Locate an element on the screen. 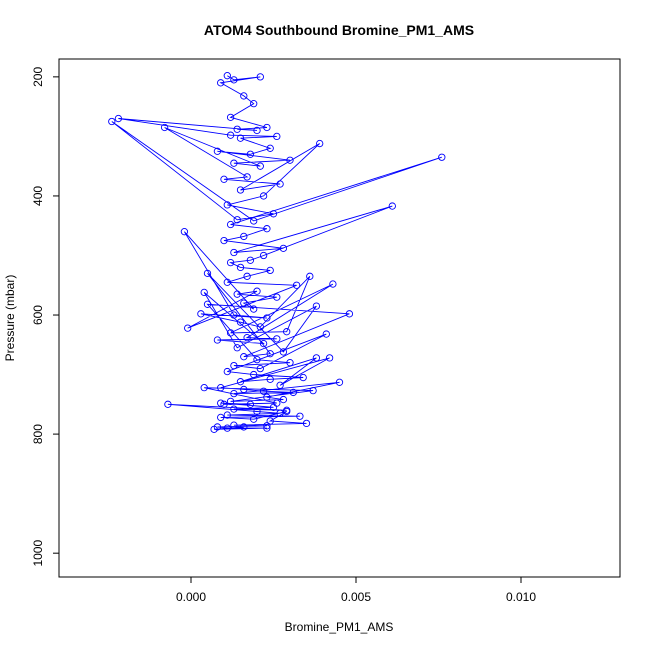 The image size is (650, 650). y-tick-label: 200 is located at coordinates (38, 77).